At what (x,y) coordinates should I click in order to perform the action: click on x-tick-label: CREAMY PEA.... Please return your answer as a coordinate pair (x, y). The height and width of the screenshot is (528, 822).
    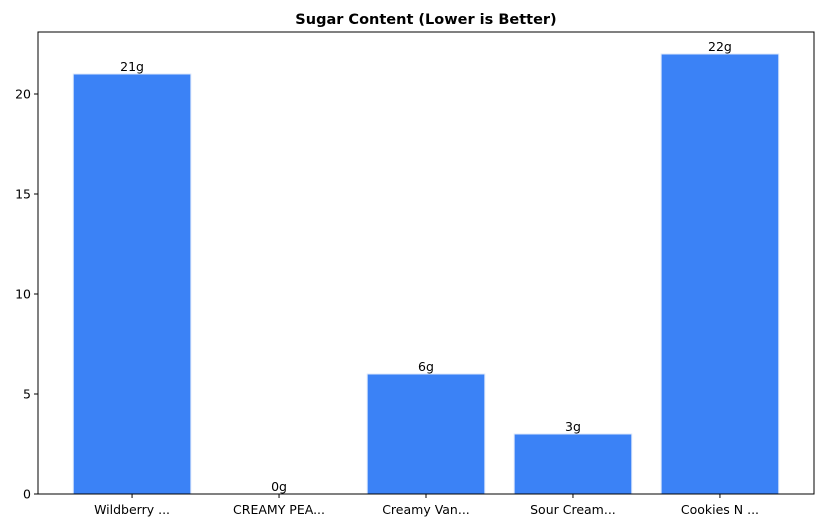
    Looking at the image, I should click on (279, 509).